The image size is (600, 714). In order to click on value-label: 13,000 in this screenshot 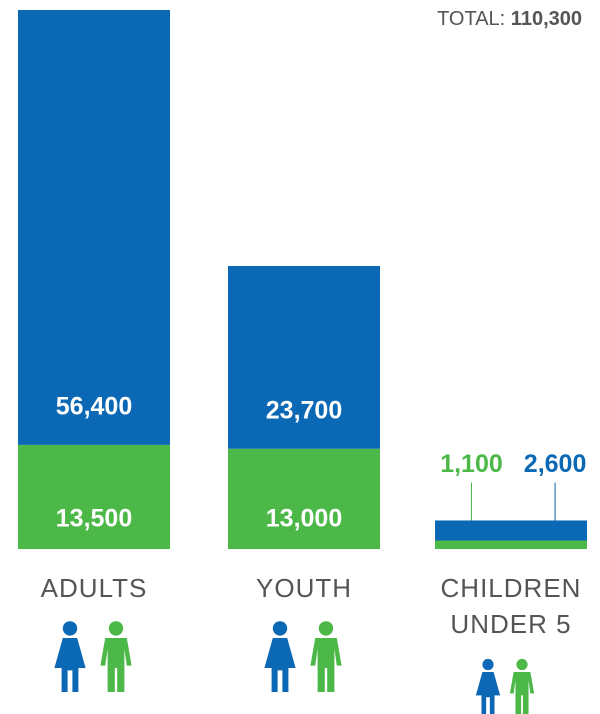, I will do `click(304, 519)`.